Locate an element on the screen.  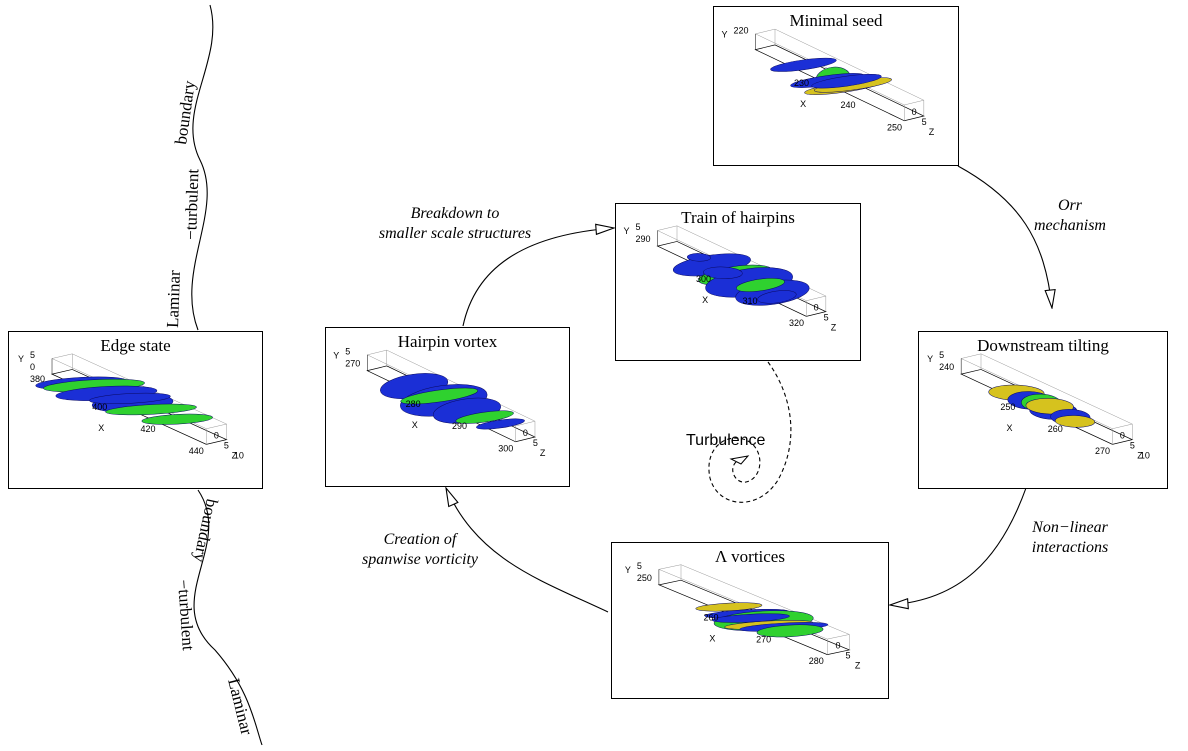
arrow-spanwise is located at coordinates (527, 550).